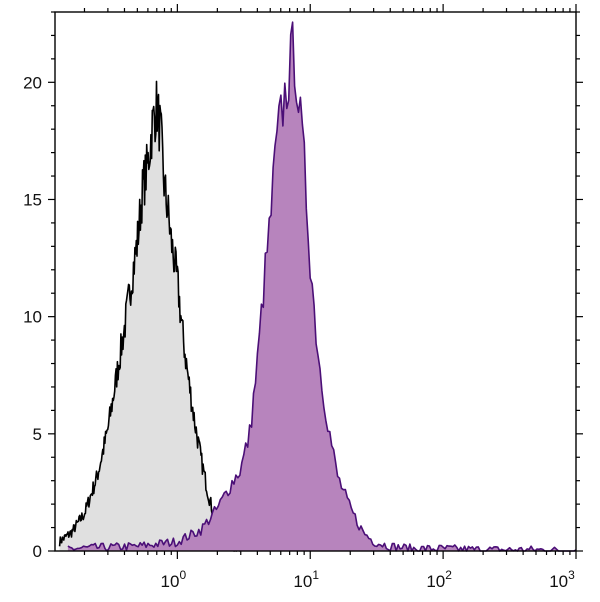  Describe the element at coordinates (562, 579) in the screenshot. I see `x-tick-label: 10³` at that location.